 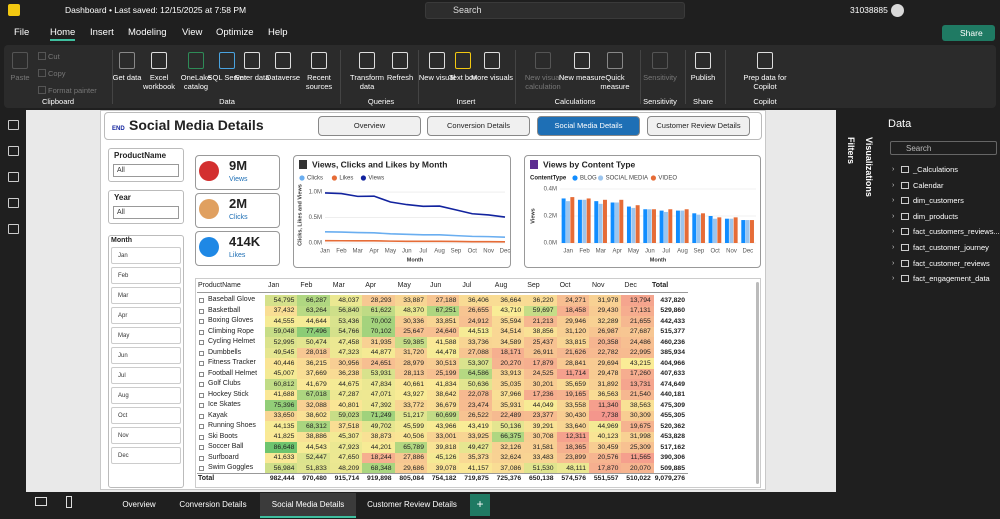 What do you see at coordinates (605, 353) in the screenshot?
I see `matrix-cell: 22,782` at bounding box center [605, 353].